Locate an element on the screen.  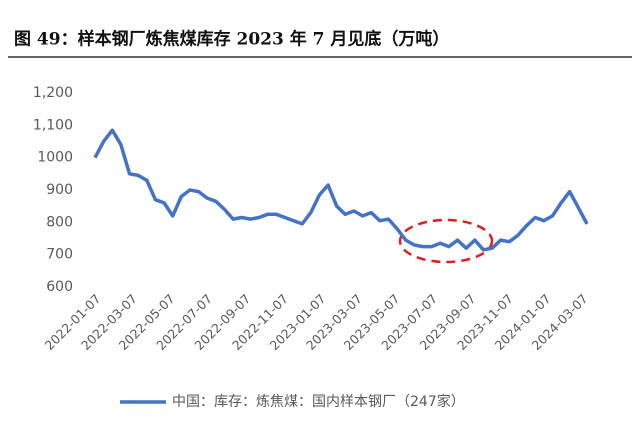
y-tick-label: 1,100 is located at coordinates (53, 125).